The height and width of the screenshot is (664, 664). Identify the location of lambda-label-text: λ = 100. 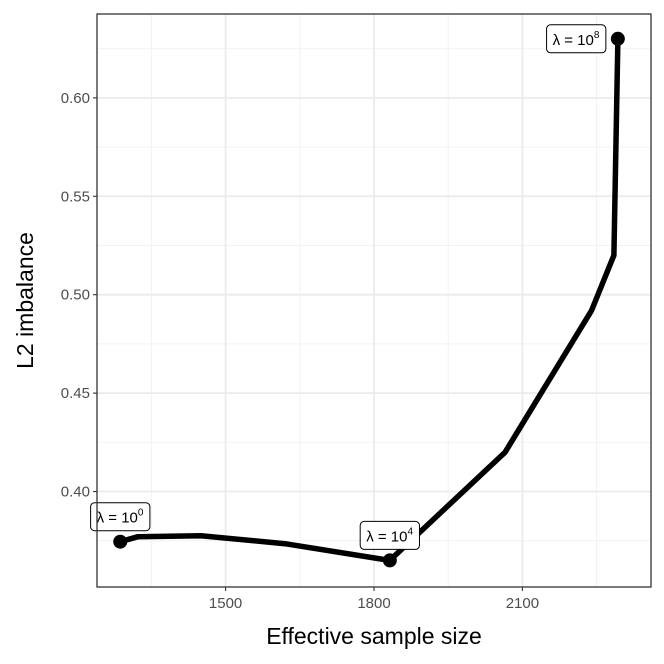
(120, 517).